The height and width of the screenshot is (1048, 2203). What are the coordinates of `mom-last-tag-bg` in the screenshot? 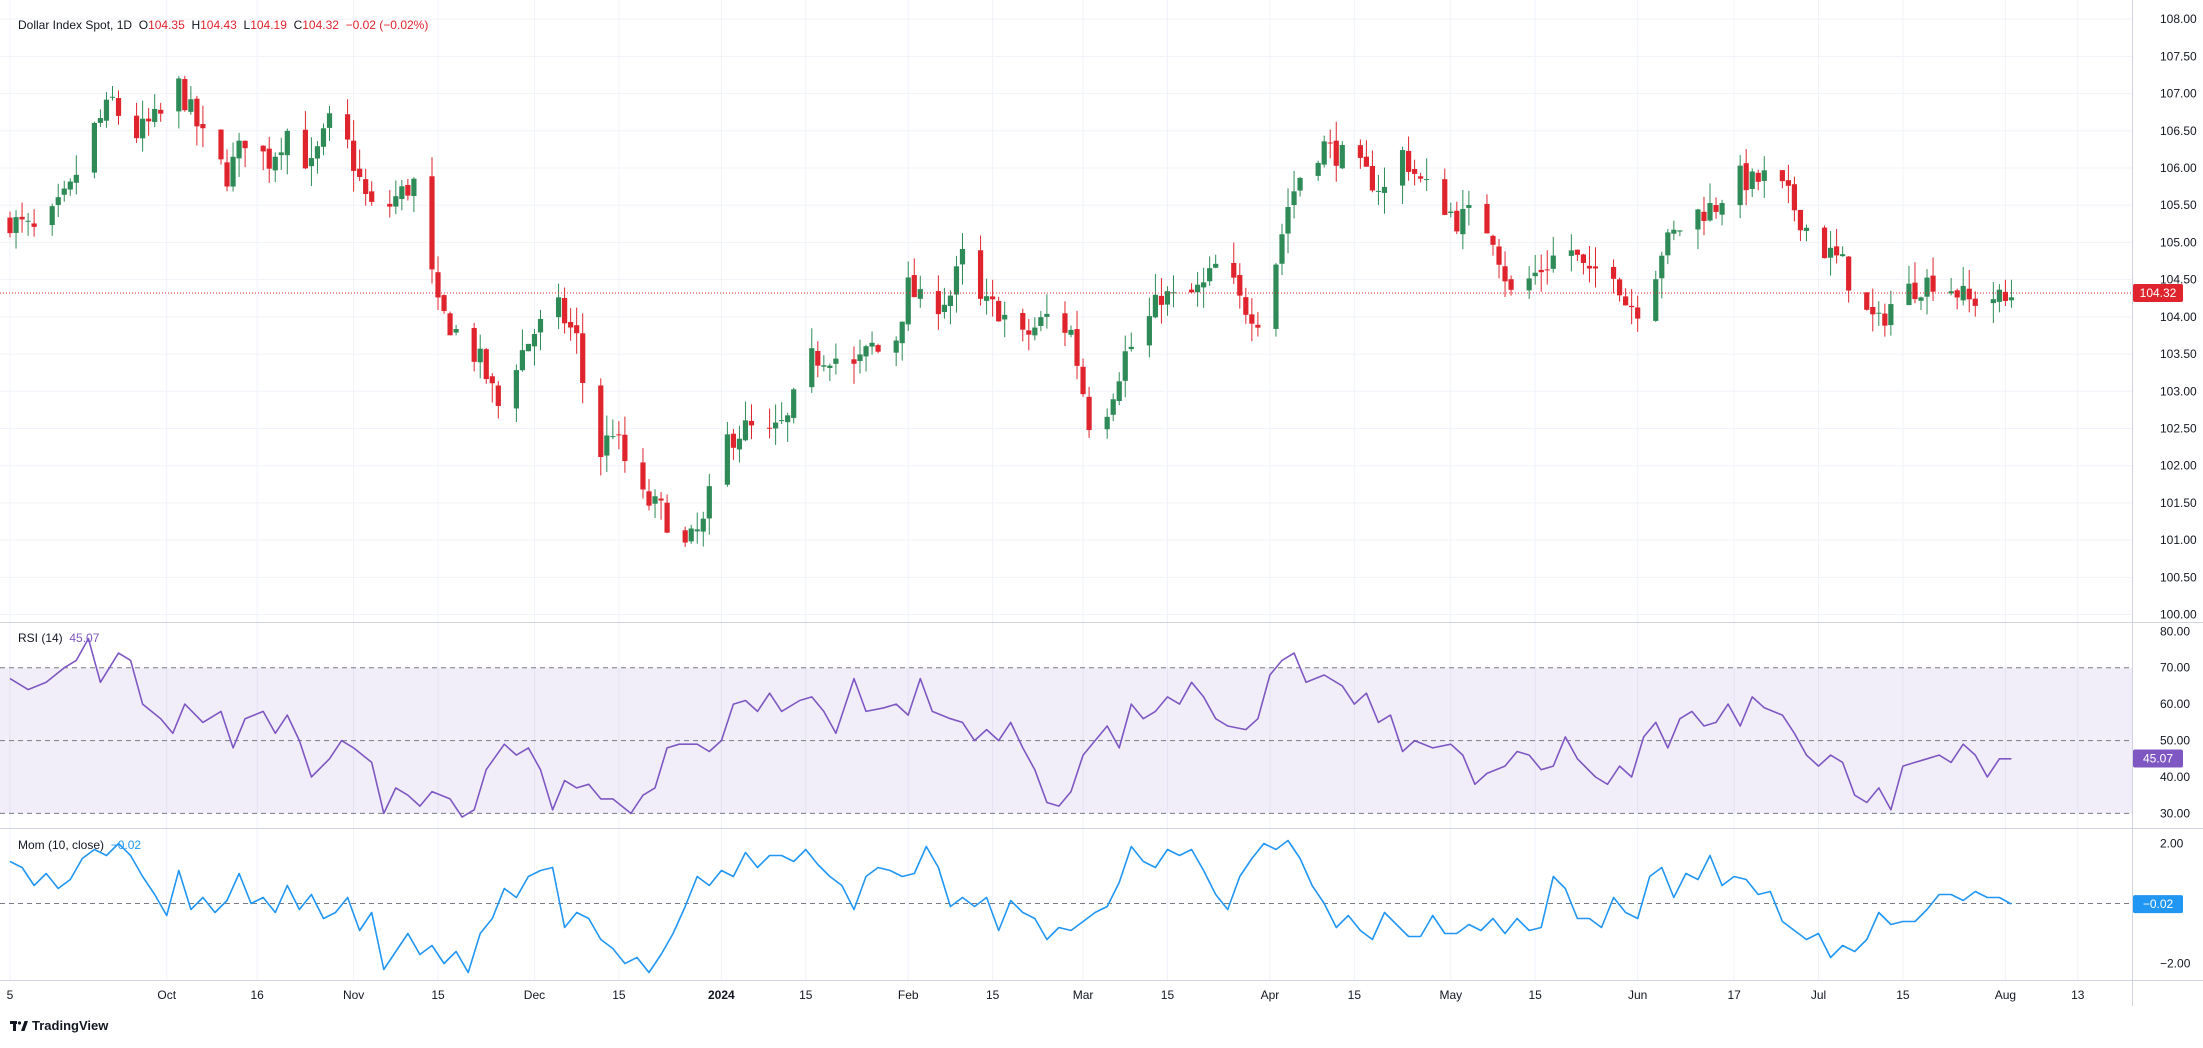 It's located at (2158, 904).